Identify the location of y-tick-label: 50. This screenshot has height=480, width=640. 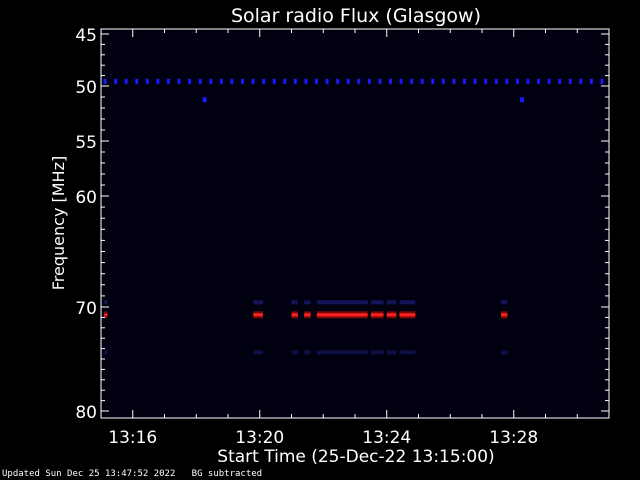
(86, 88).